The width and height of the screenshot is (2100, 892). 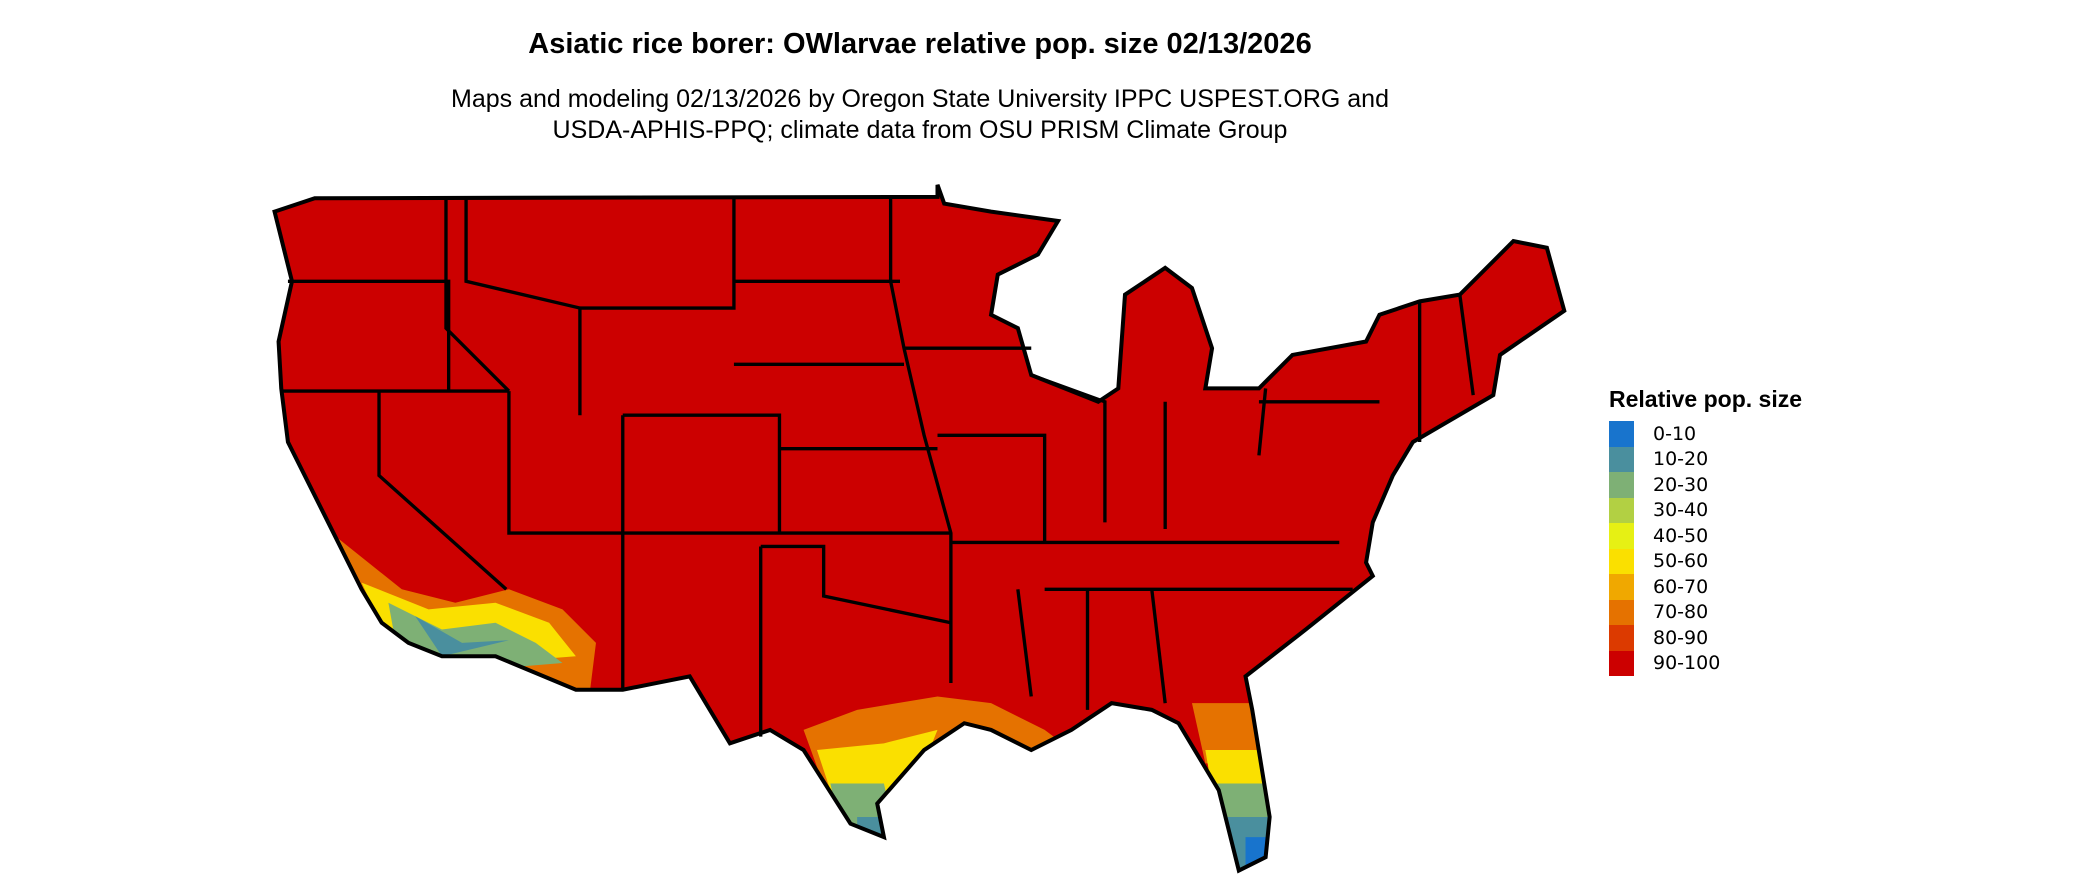 What do you see at coordinates (1681, 612) in the screenshot?
I see `legend-label: 70-80` at bounding box center [1681, 612].